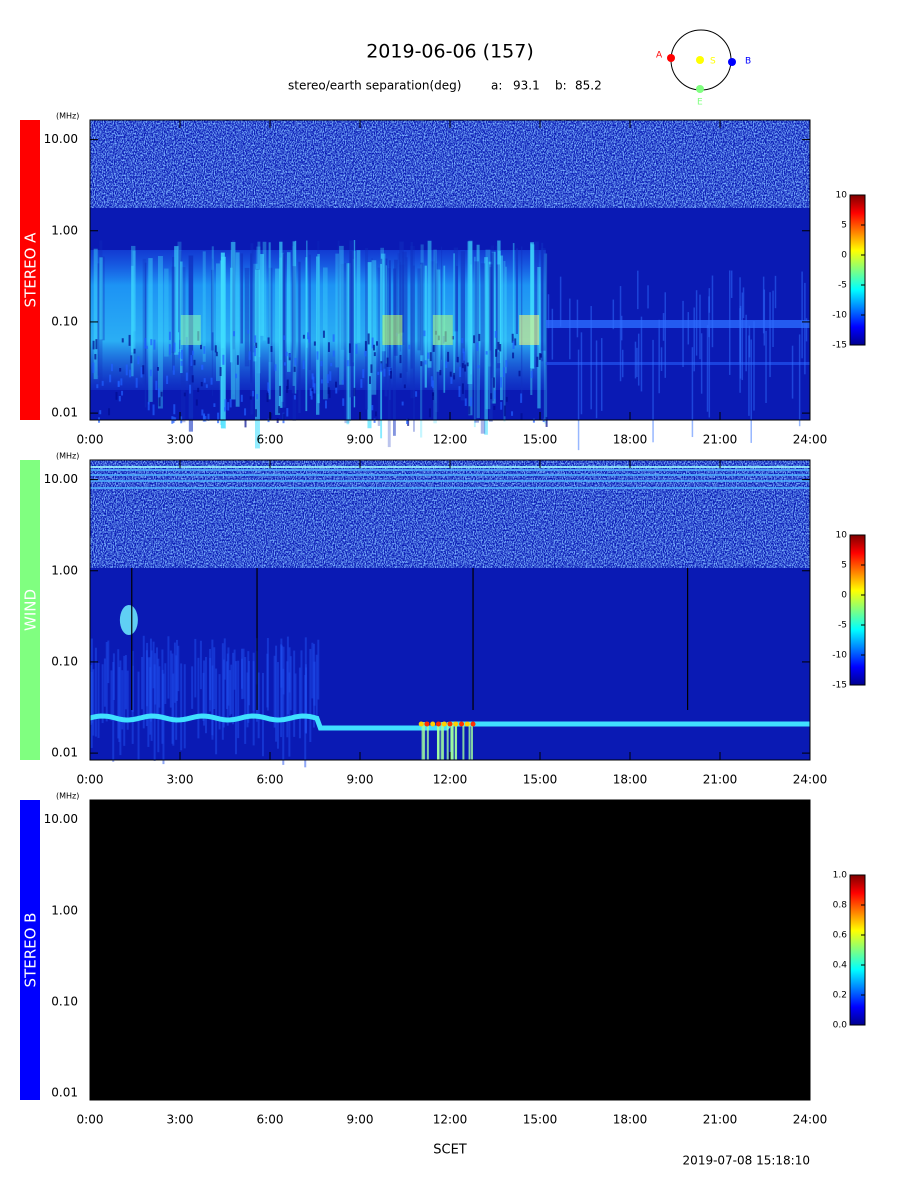  What do you see at coordinates (700, 89) in the screenshot?
I see `orbit-earth` at bounding box center [700, 89].